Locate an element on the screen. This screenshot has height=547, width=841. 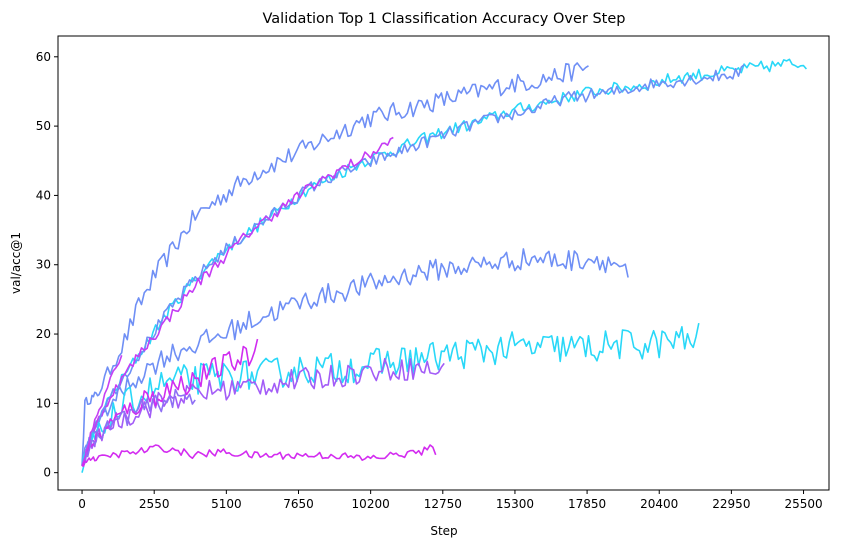
y-tick-label: 30 is located at coordinates (43, 265).